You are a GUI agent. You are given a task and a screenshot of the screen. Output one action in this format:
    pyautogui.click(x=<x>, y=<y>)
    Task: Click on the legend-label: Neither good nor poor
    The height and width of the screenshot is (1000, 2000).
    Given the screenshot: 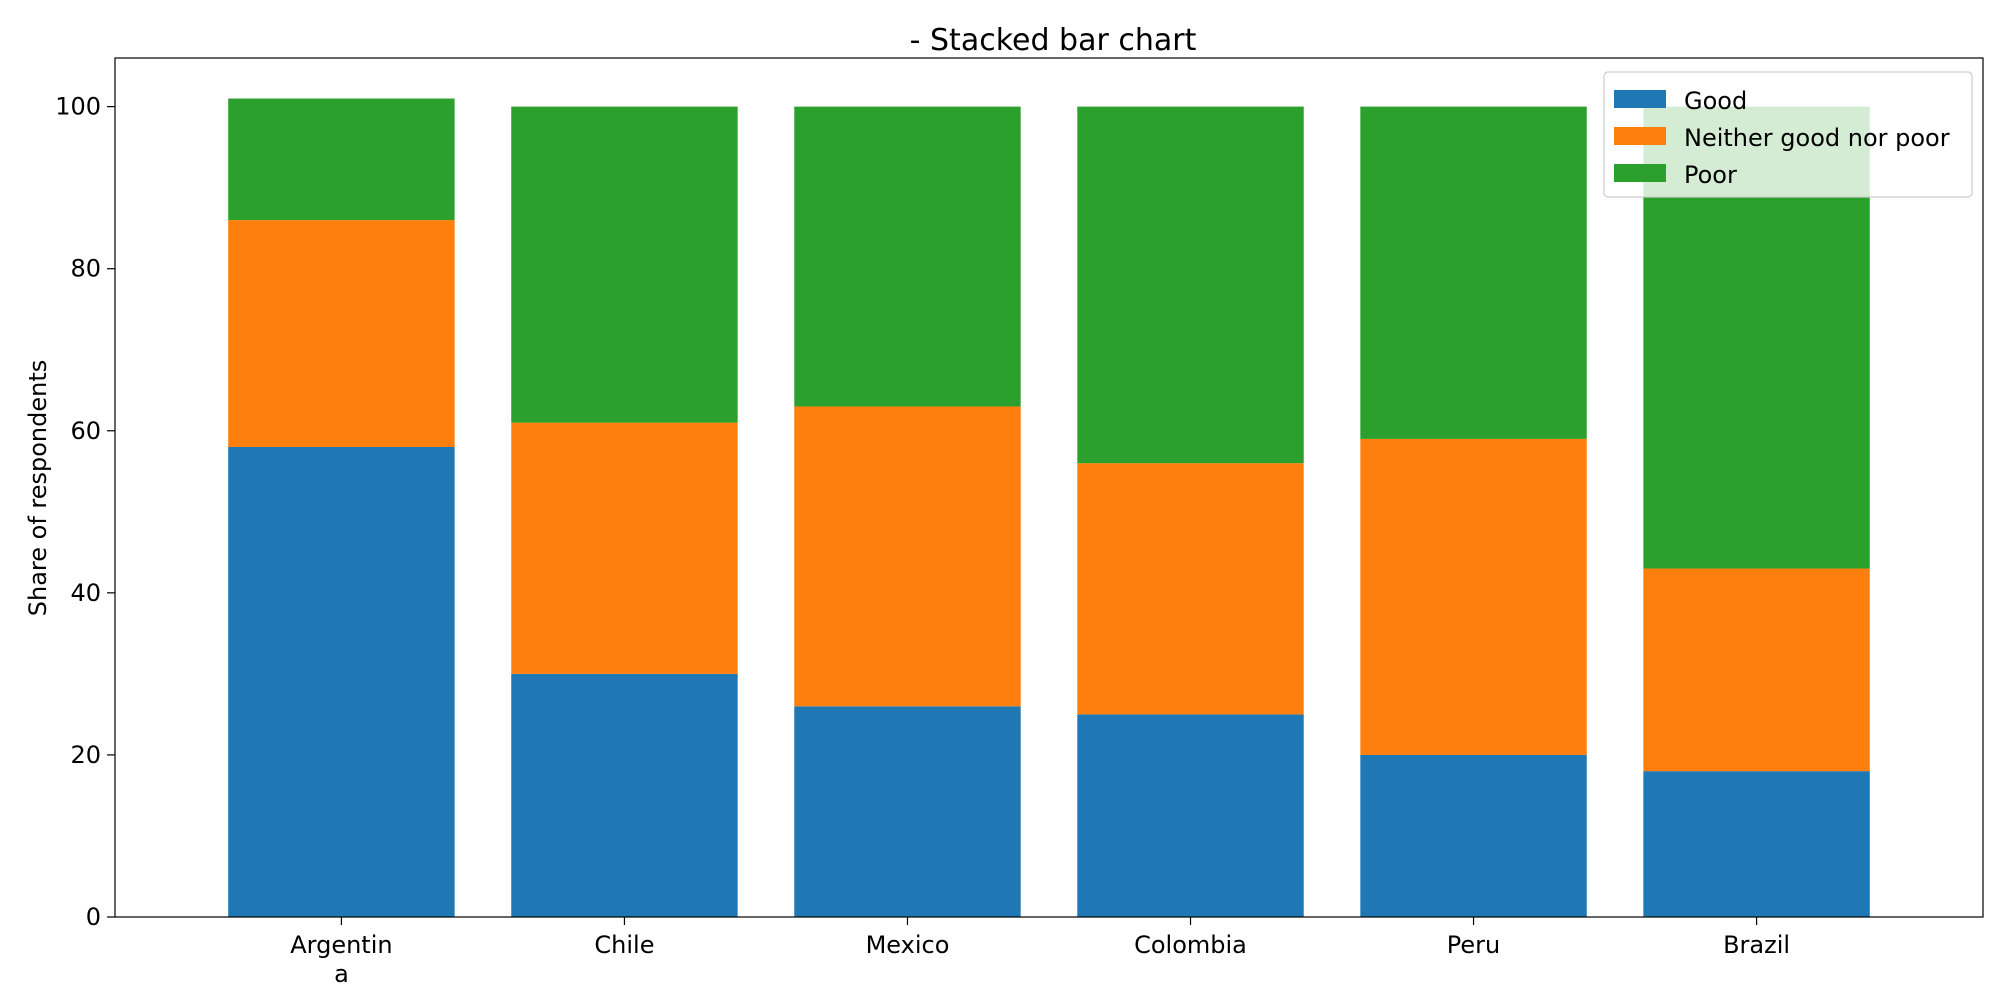 What is the action you would take?
    pyautogui.click(x=1817, y=138)
    